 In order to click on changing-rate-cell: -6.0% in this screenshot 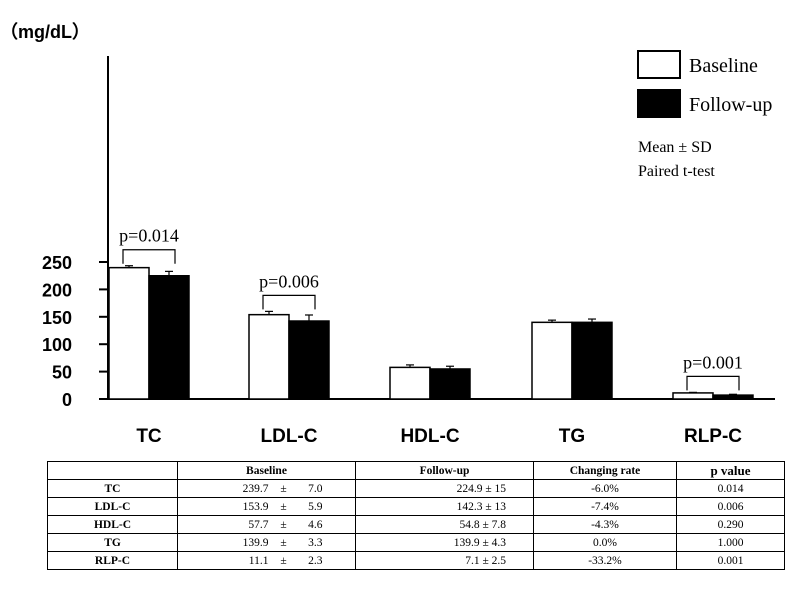, I will do `click(605, 488)`.